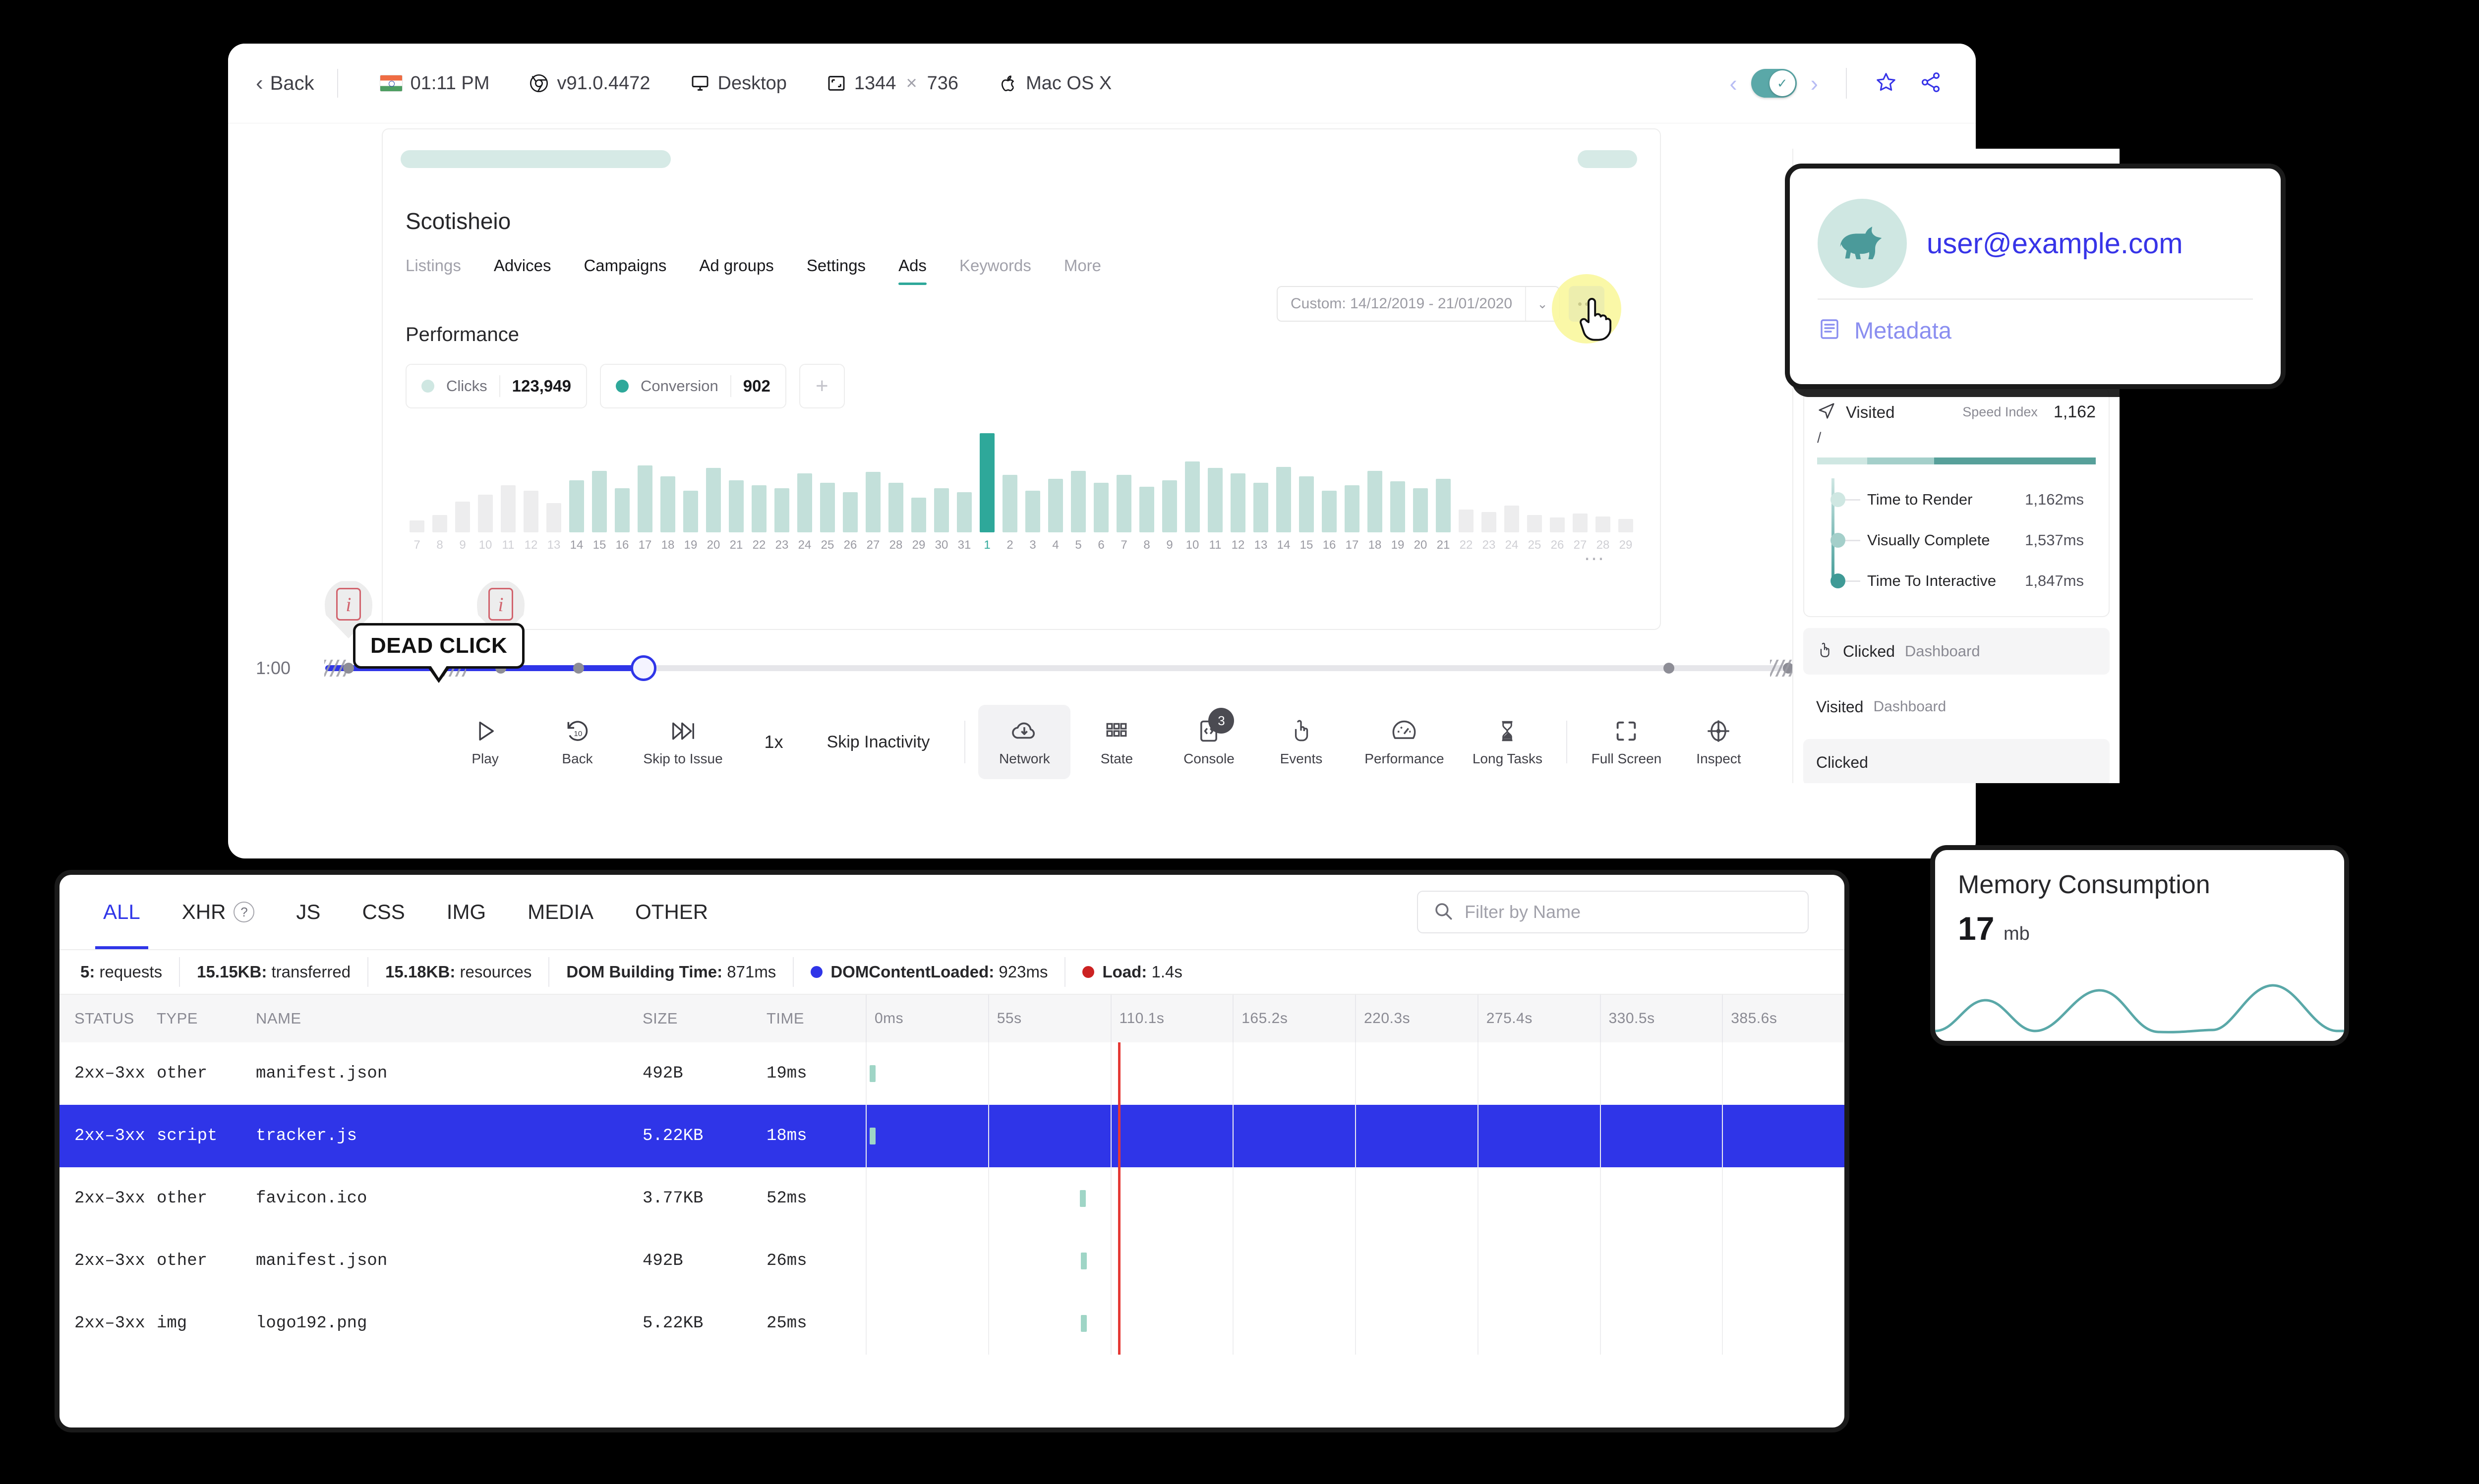  What do you see at coordinates (683, 742) in the screenshot?
I see `skip-to-issue-button: Skip to Issue` at bounding box center [683, 742].